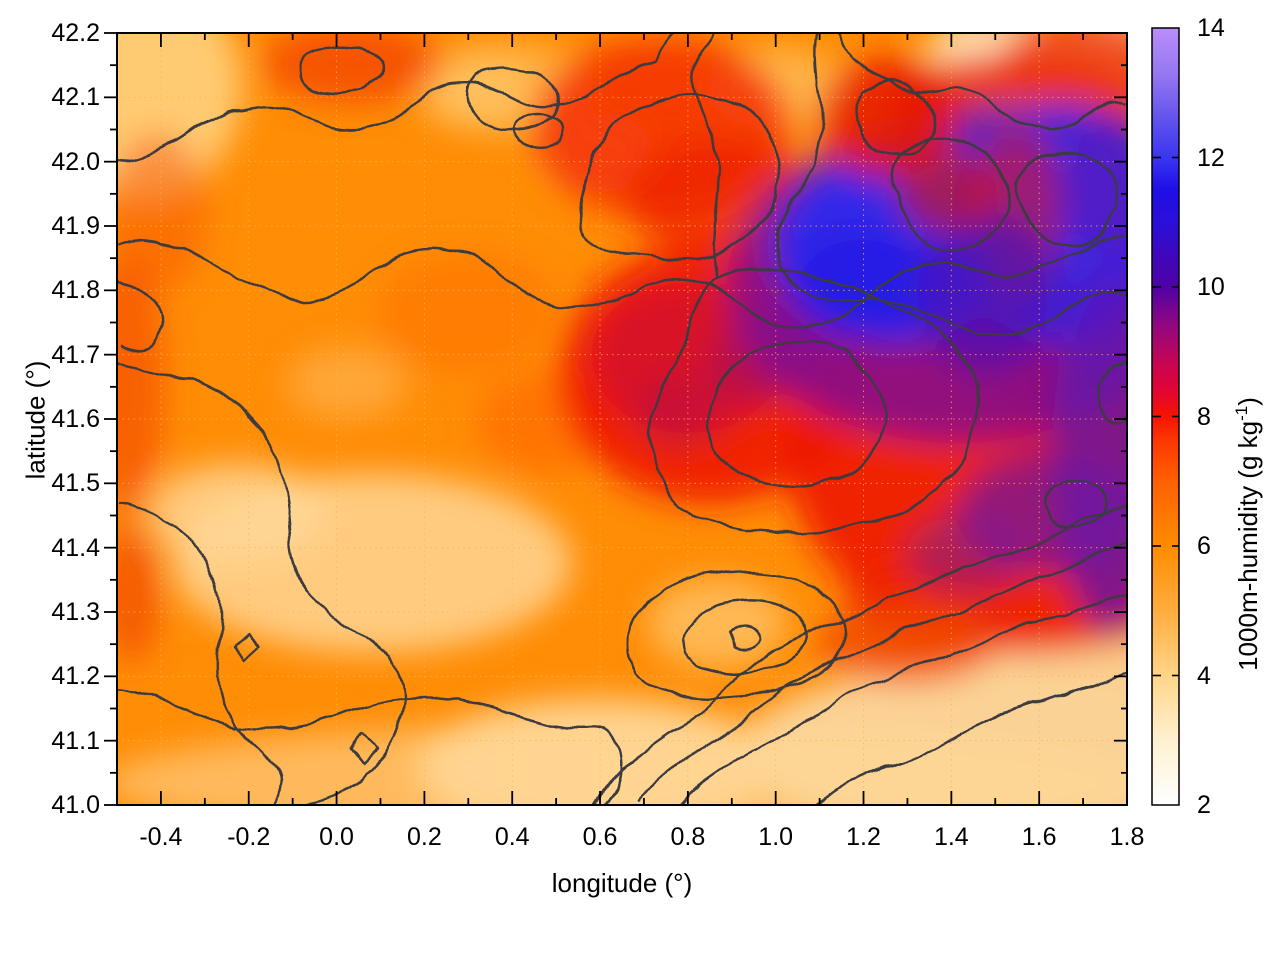  I want to click on colorbar-tick-label: 12, so click(1211, 157).